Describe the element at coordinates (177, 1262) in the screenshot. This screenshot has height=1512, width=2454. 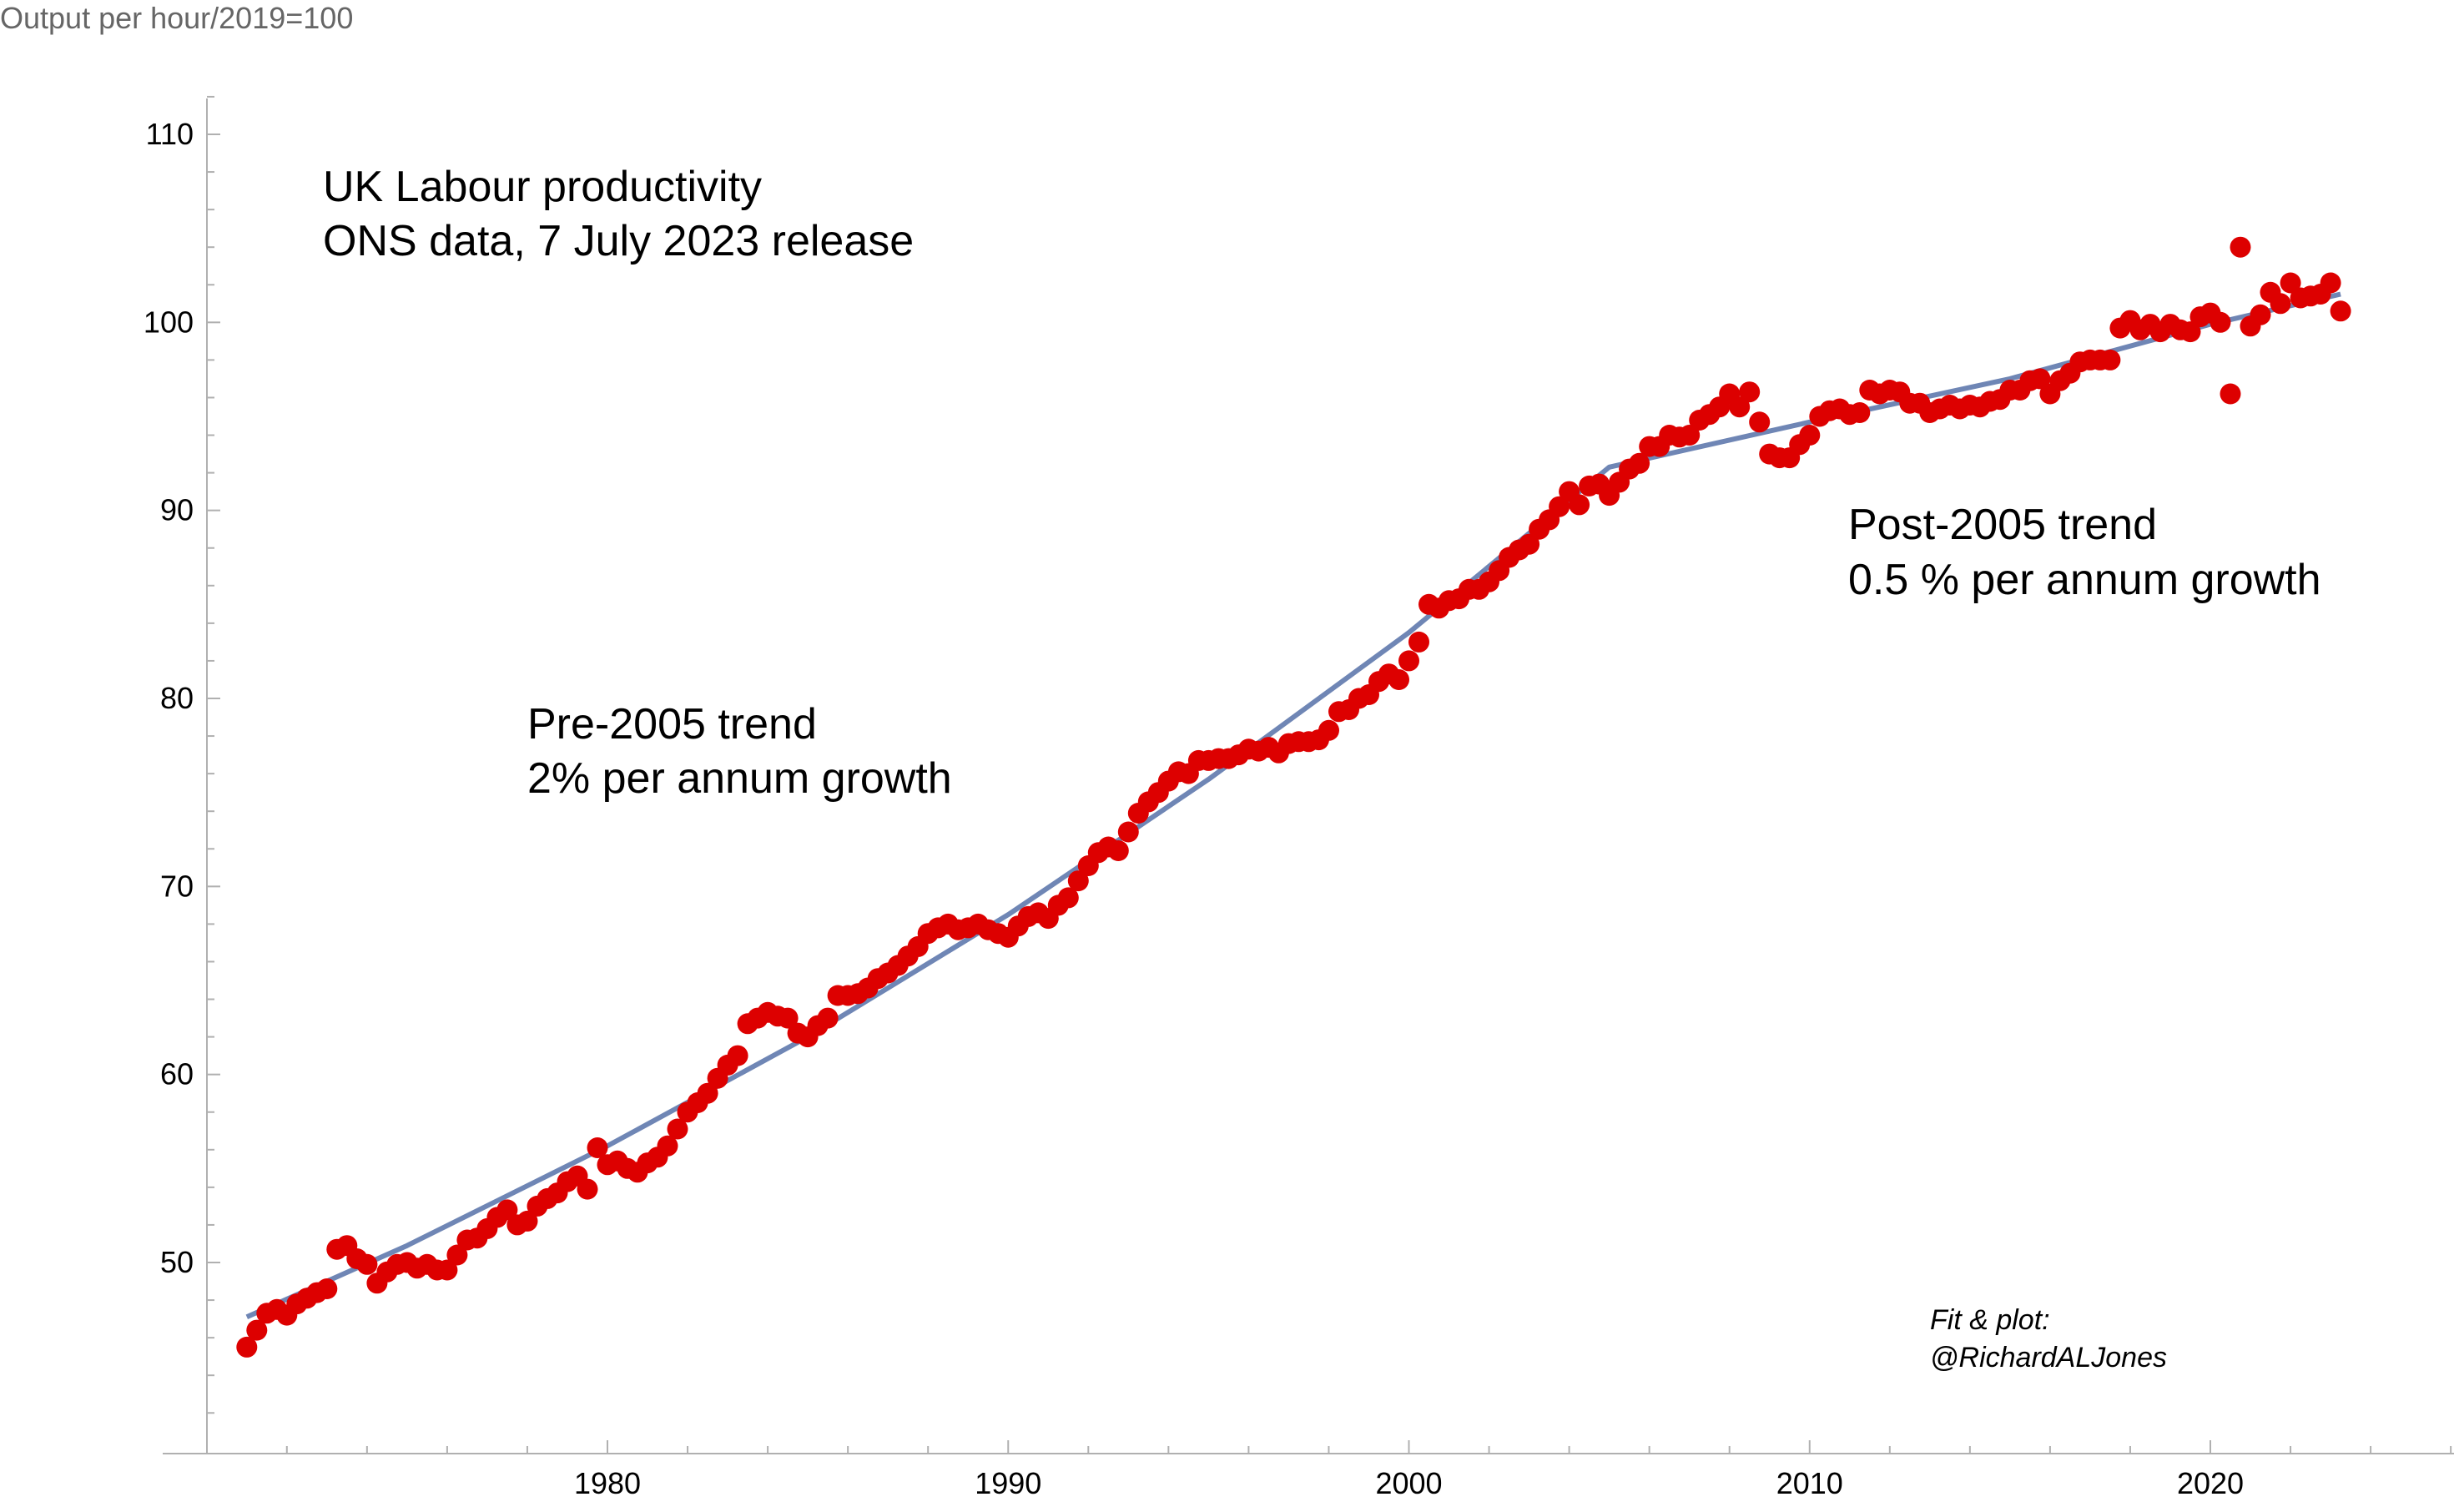
I see `y-tick-label: 50` at that location.